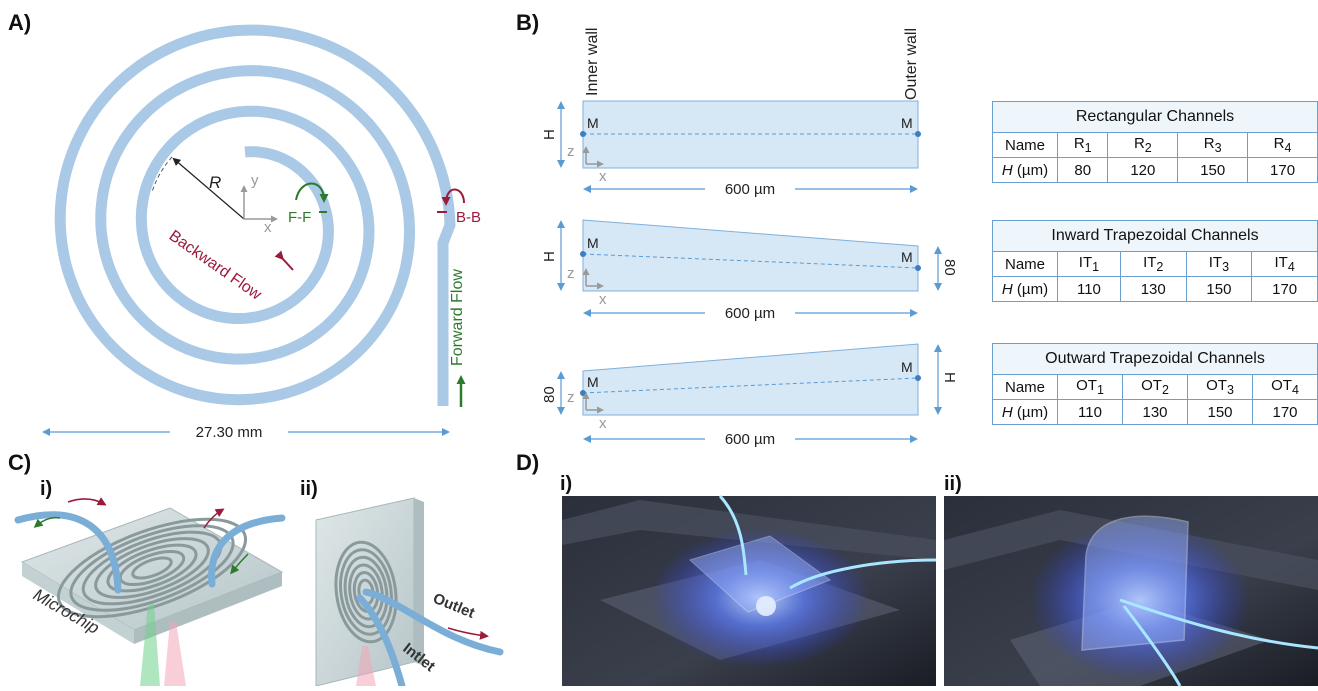  What do you see at coordinates (907, 367) in the screenshot?
I see `outward-m-outer: M` at bounding box center [907, 367].